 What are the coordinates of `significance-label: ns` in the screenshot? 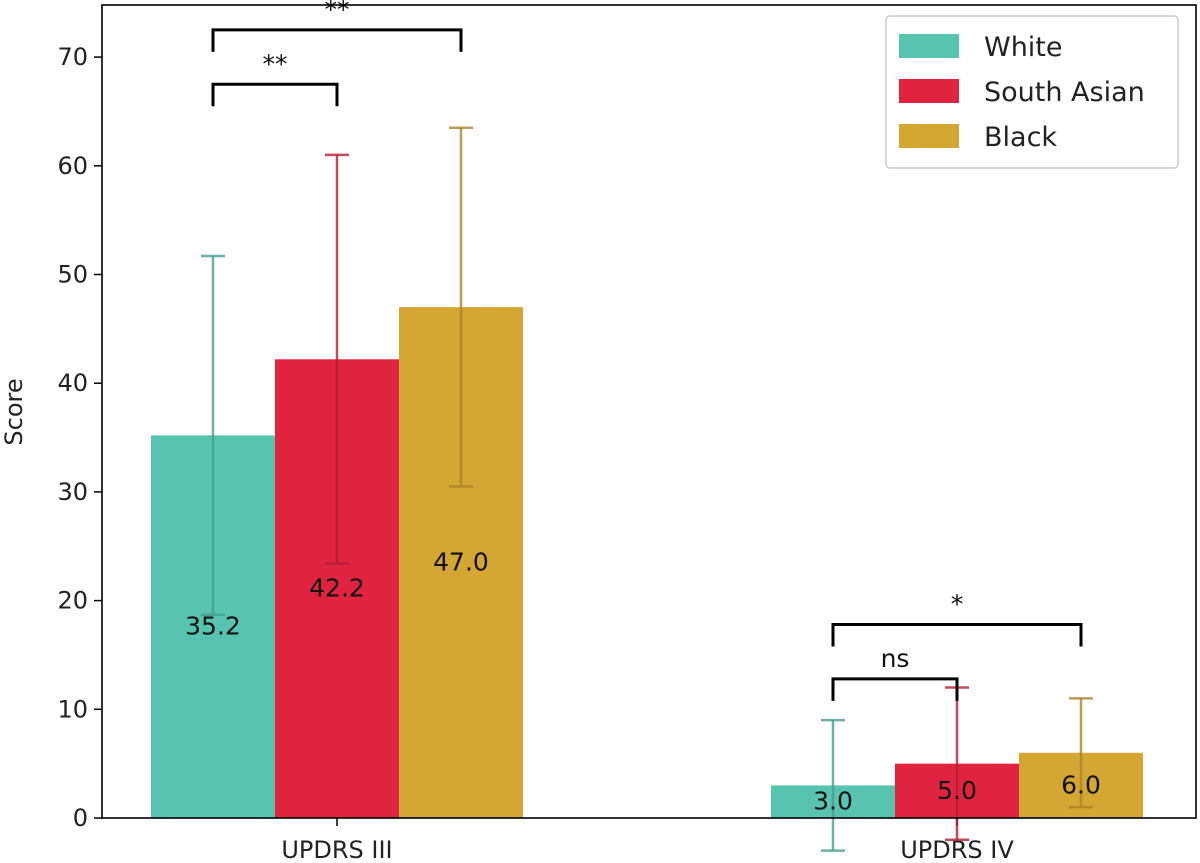 It's located at (895, 658).